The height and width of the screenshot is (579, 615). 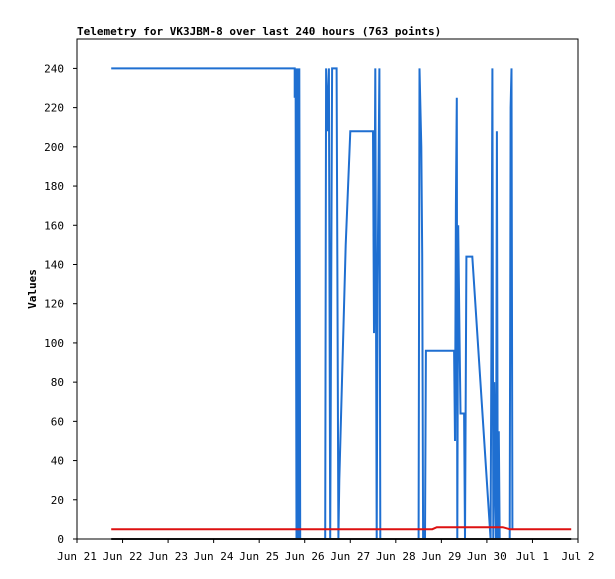 I want to click on y-axis: 0 20 40 60 80 100 120 140 160 180 200 220 240, so click(x=60, y=304).